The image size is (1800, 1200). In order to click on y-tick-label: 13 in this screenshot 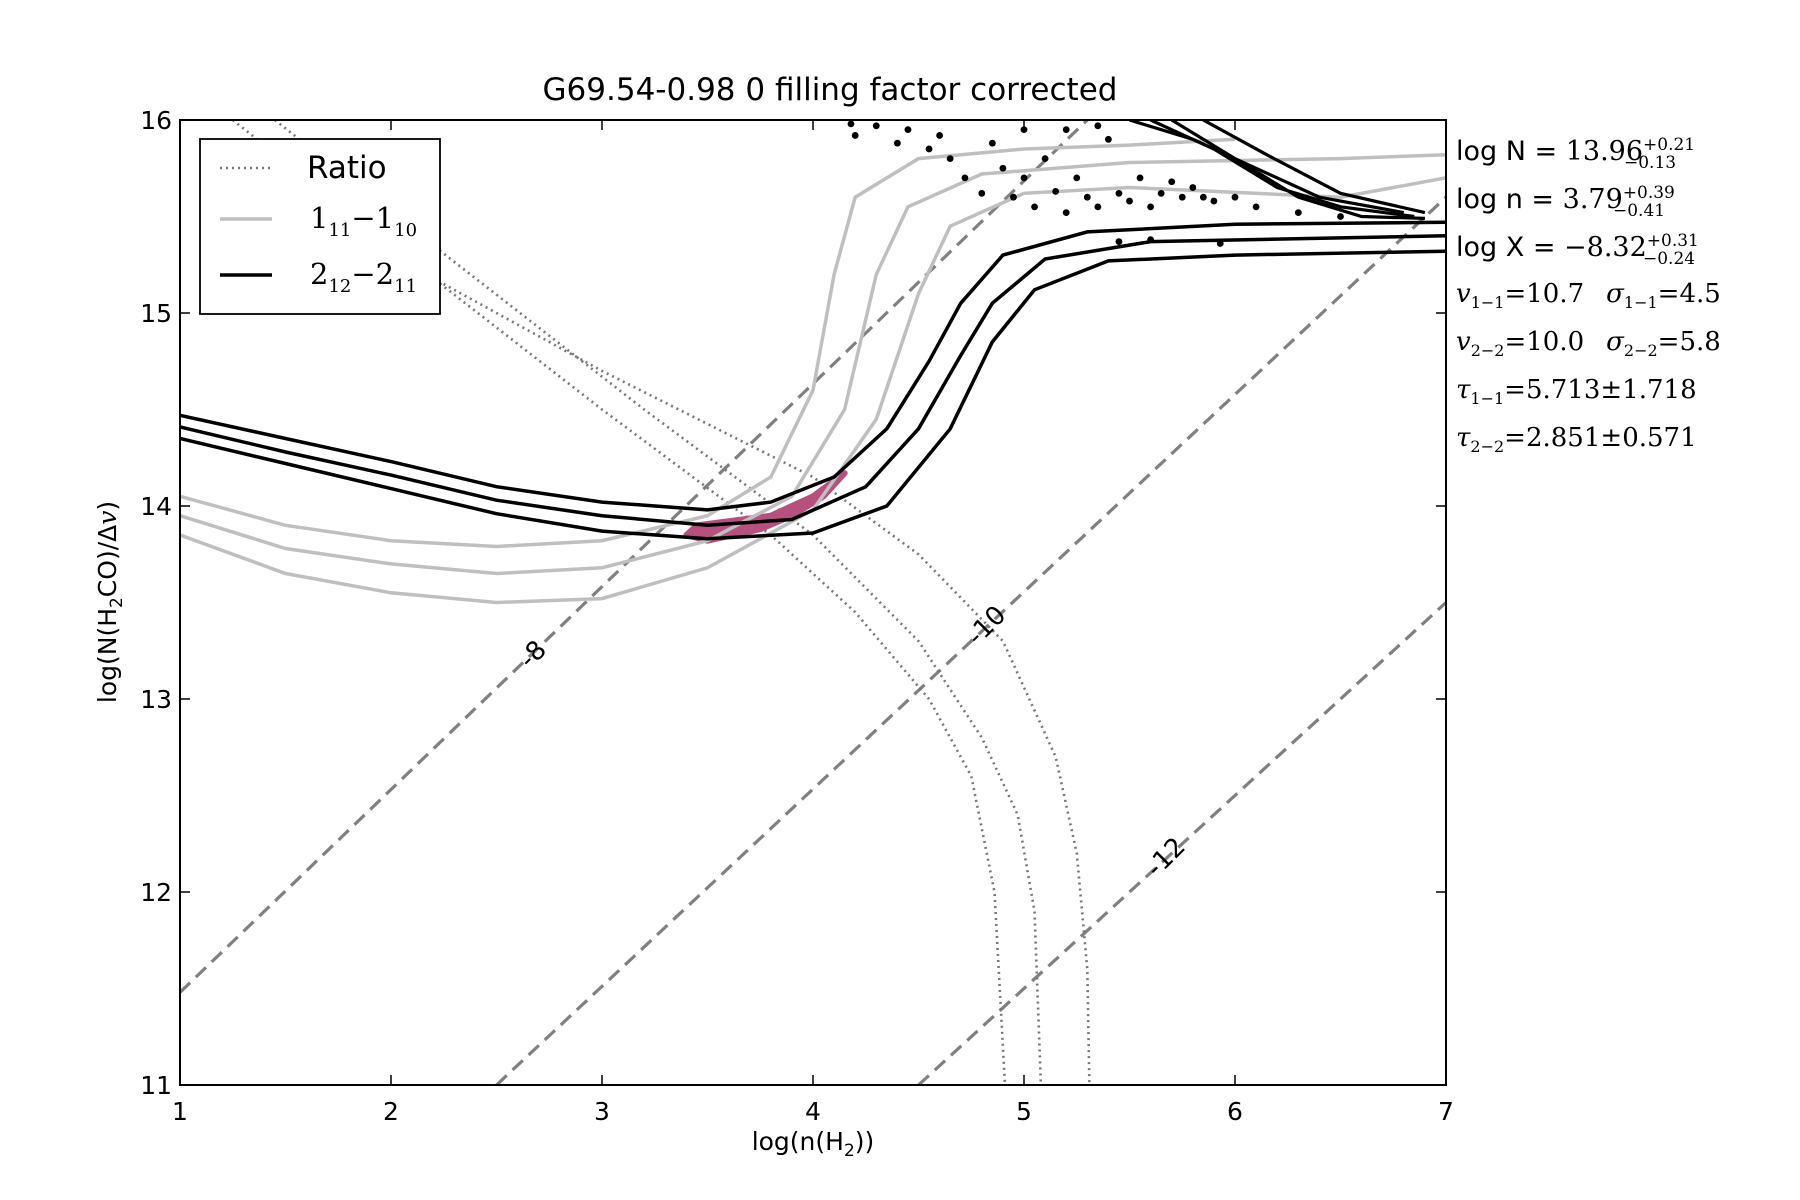, I will do `click(156, 699)`.